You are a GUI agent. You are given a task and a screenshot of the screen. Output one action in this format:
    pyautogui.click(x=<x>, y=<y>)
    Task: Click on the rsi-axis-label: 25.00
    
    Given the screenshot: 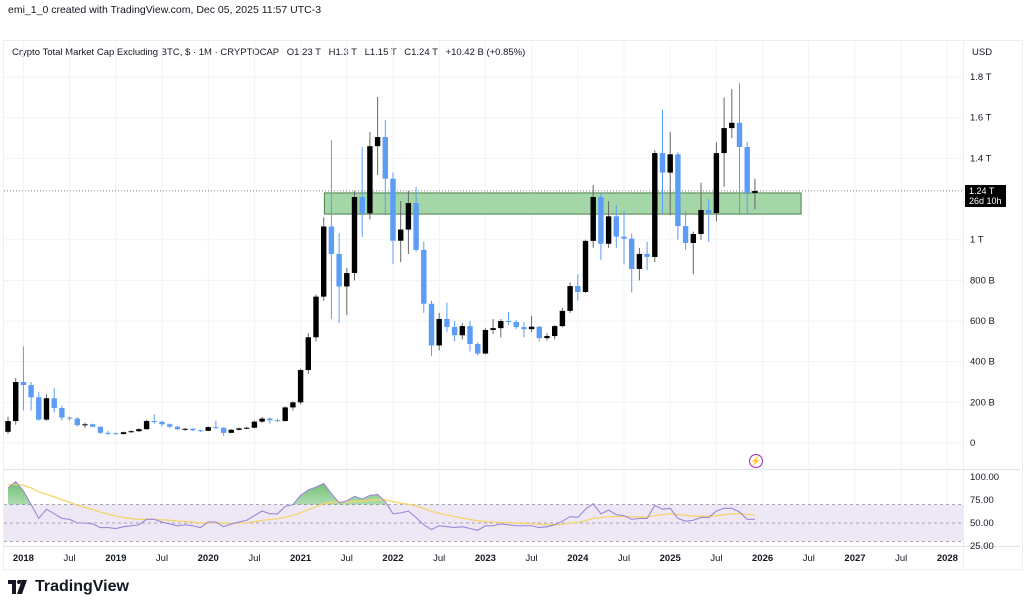 What is the action you would take?
    pyautogui.click(x=982, y=546)
    